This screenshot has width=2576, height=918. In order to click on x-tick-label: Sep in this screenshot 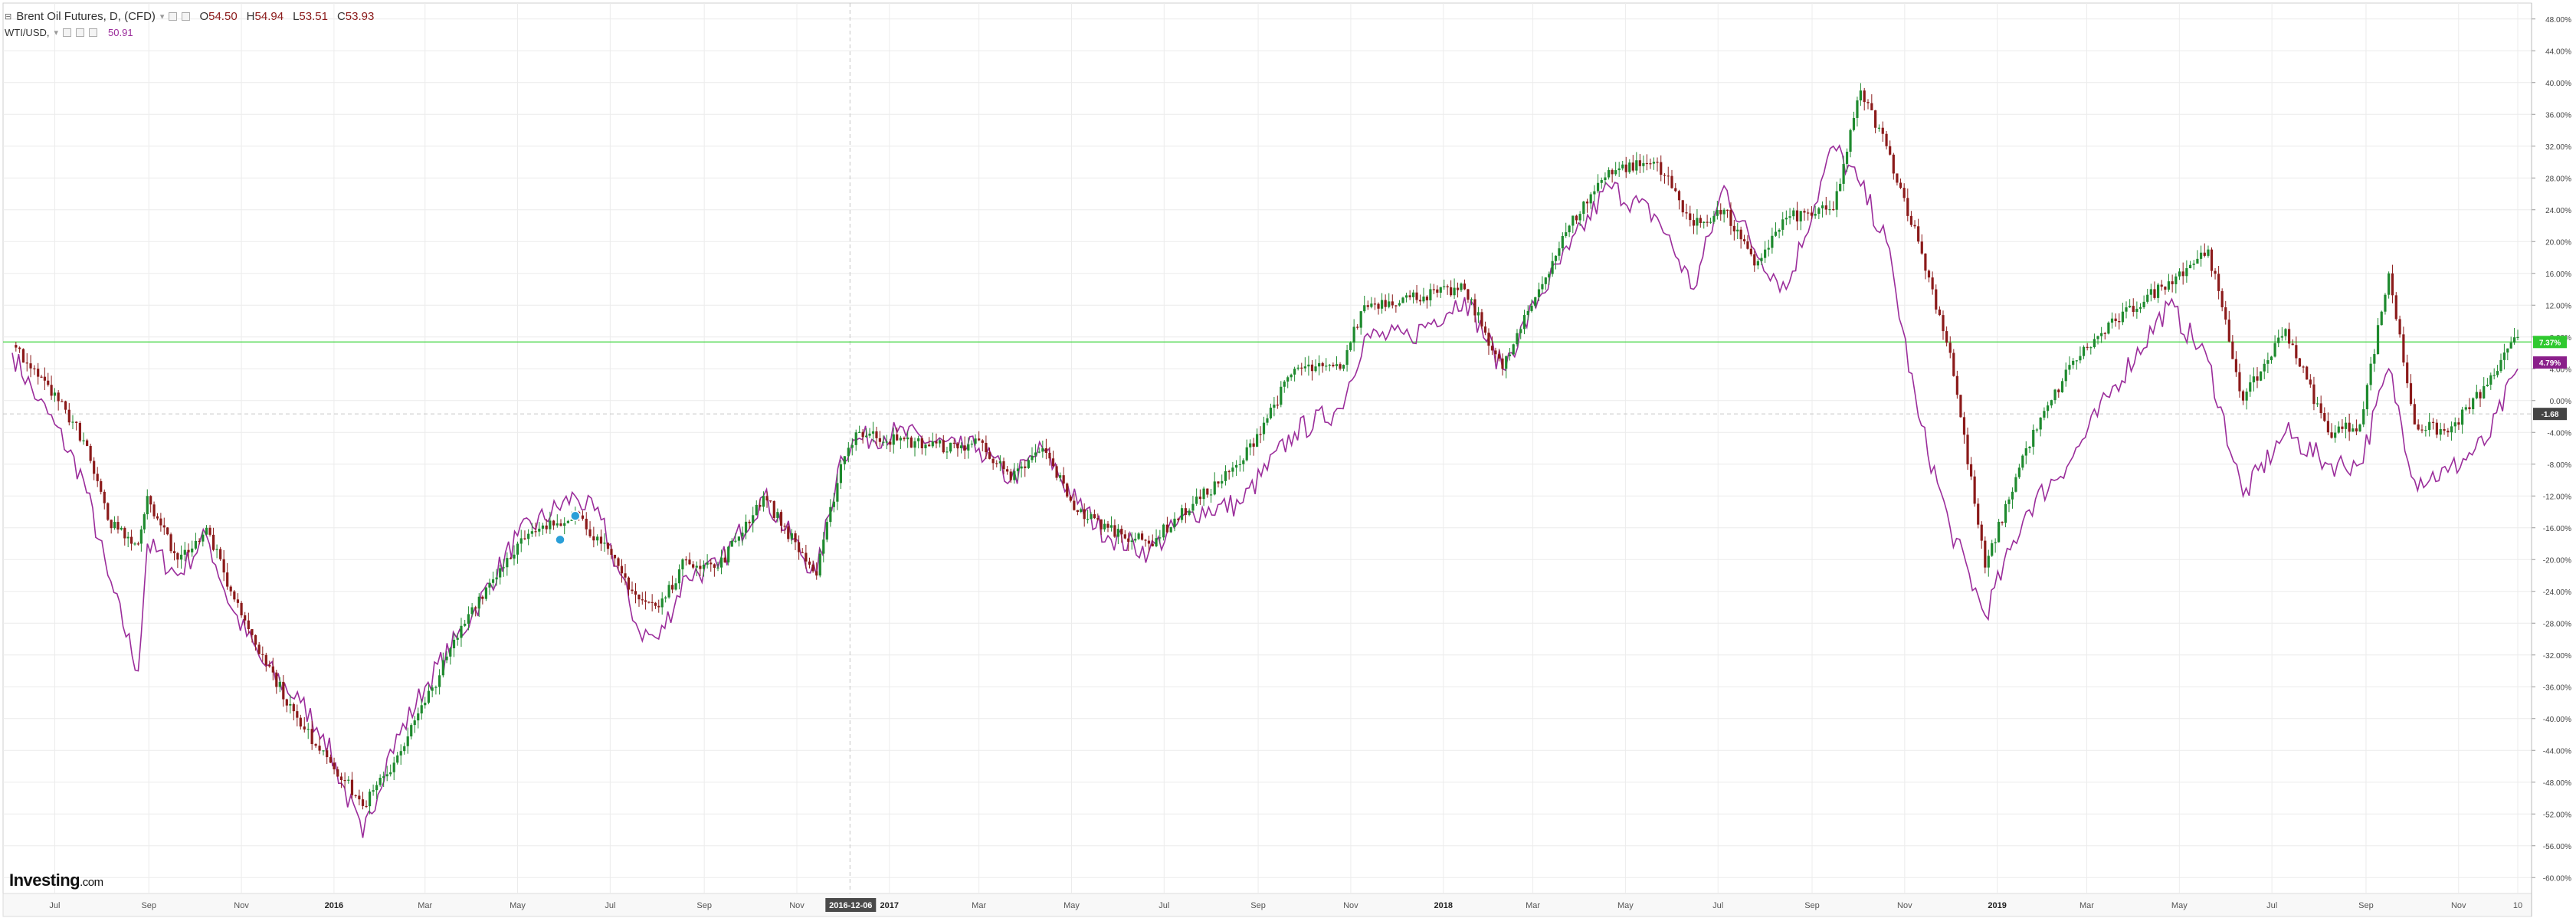, I will do `click(2366, 906)`.